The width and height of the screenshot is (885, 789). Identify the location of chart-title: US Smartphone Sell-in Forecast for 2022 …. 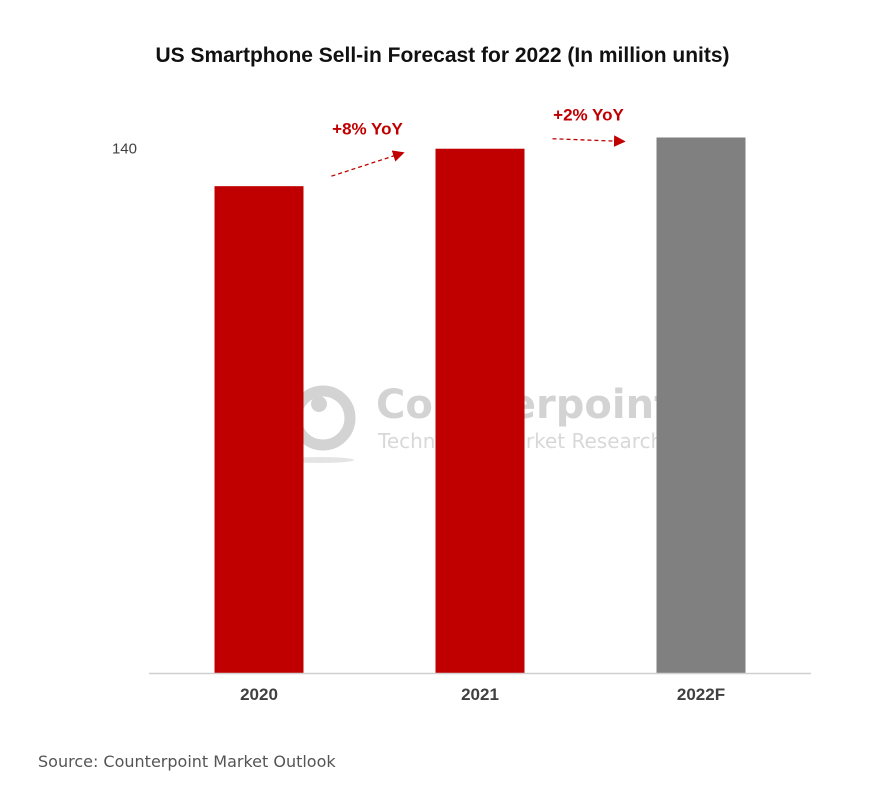
(442, 55).